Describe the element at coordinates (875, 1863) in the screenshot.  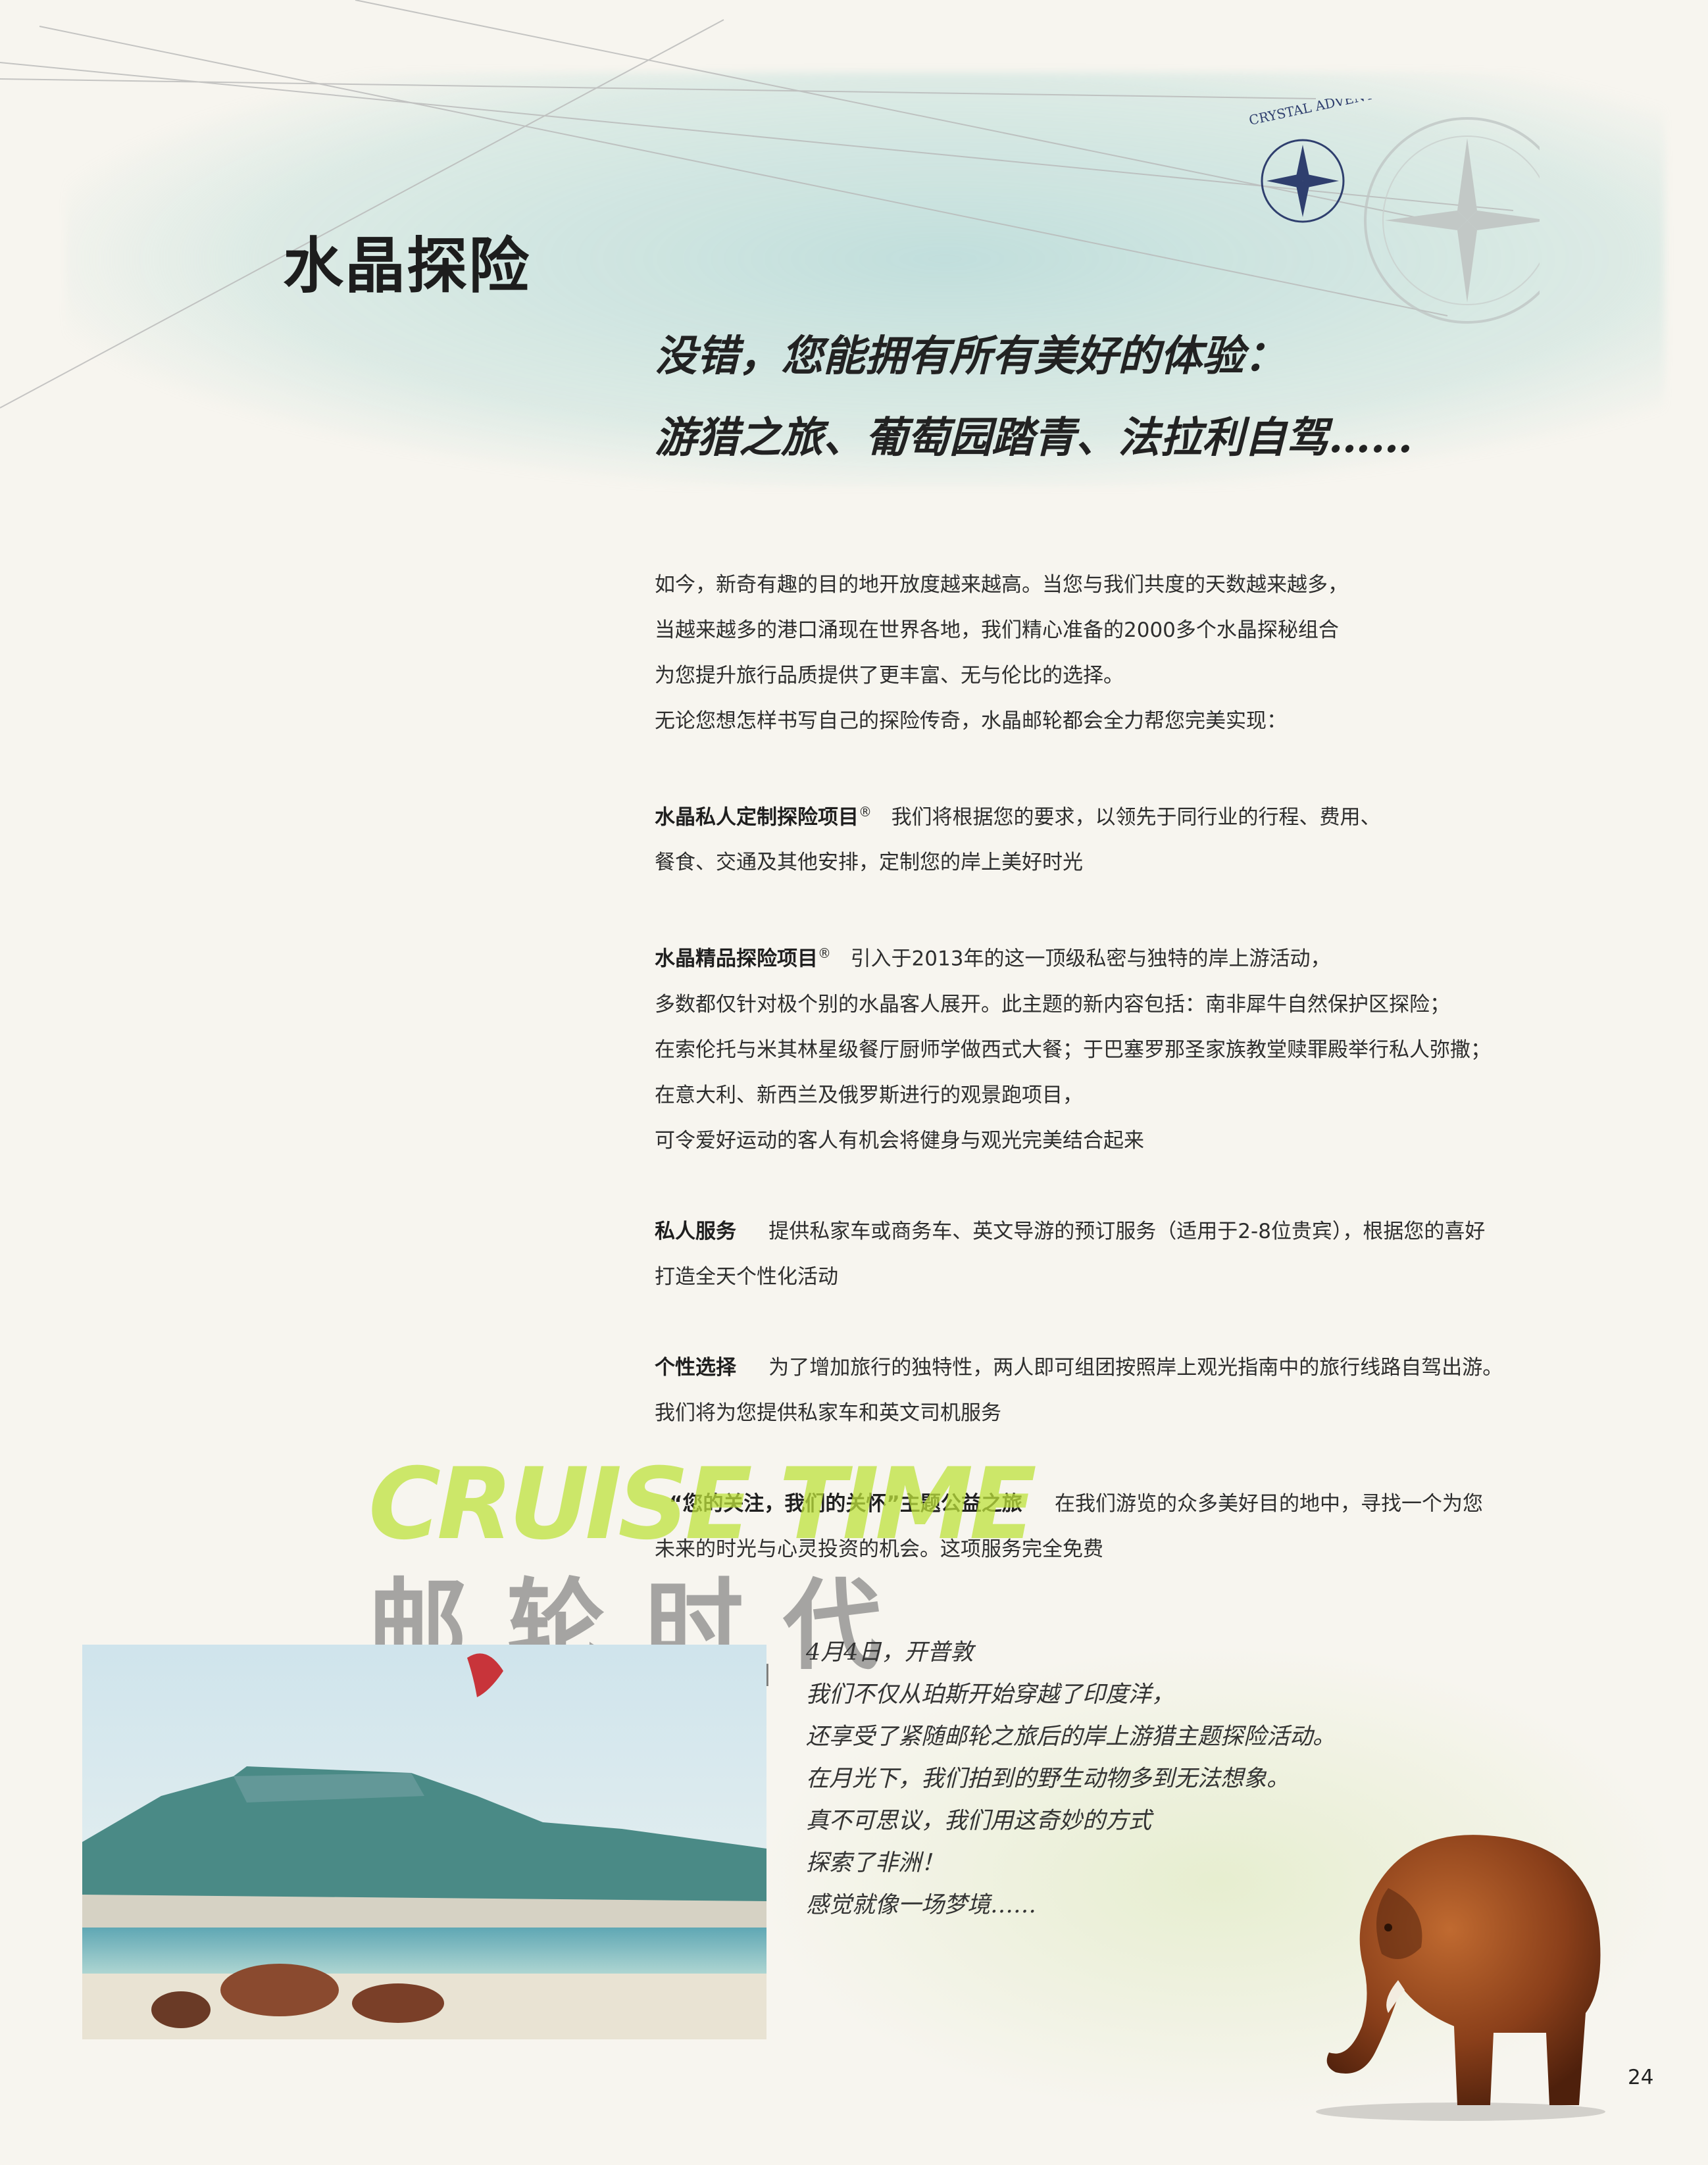
I see `diary-line: 探索了非洲！` at that location.